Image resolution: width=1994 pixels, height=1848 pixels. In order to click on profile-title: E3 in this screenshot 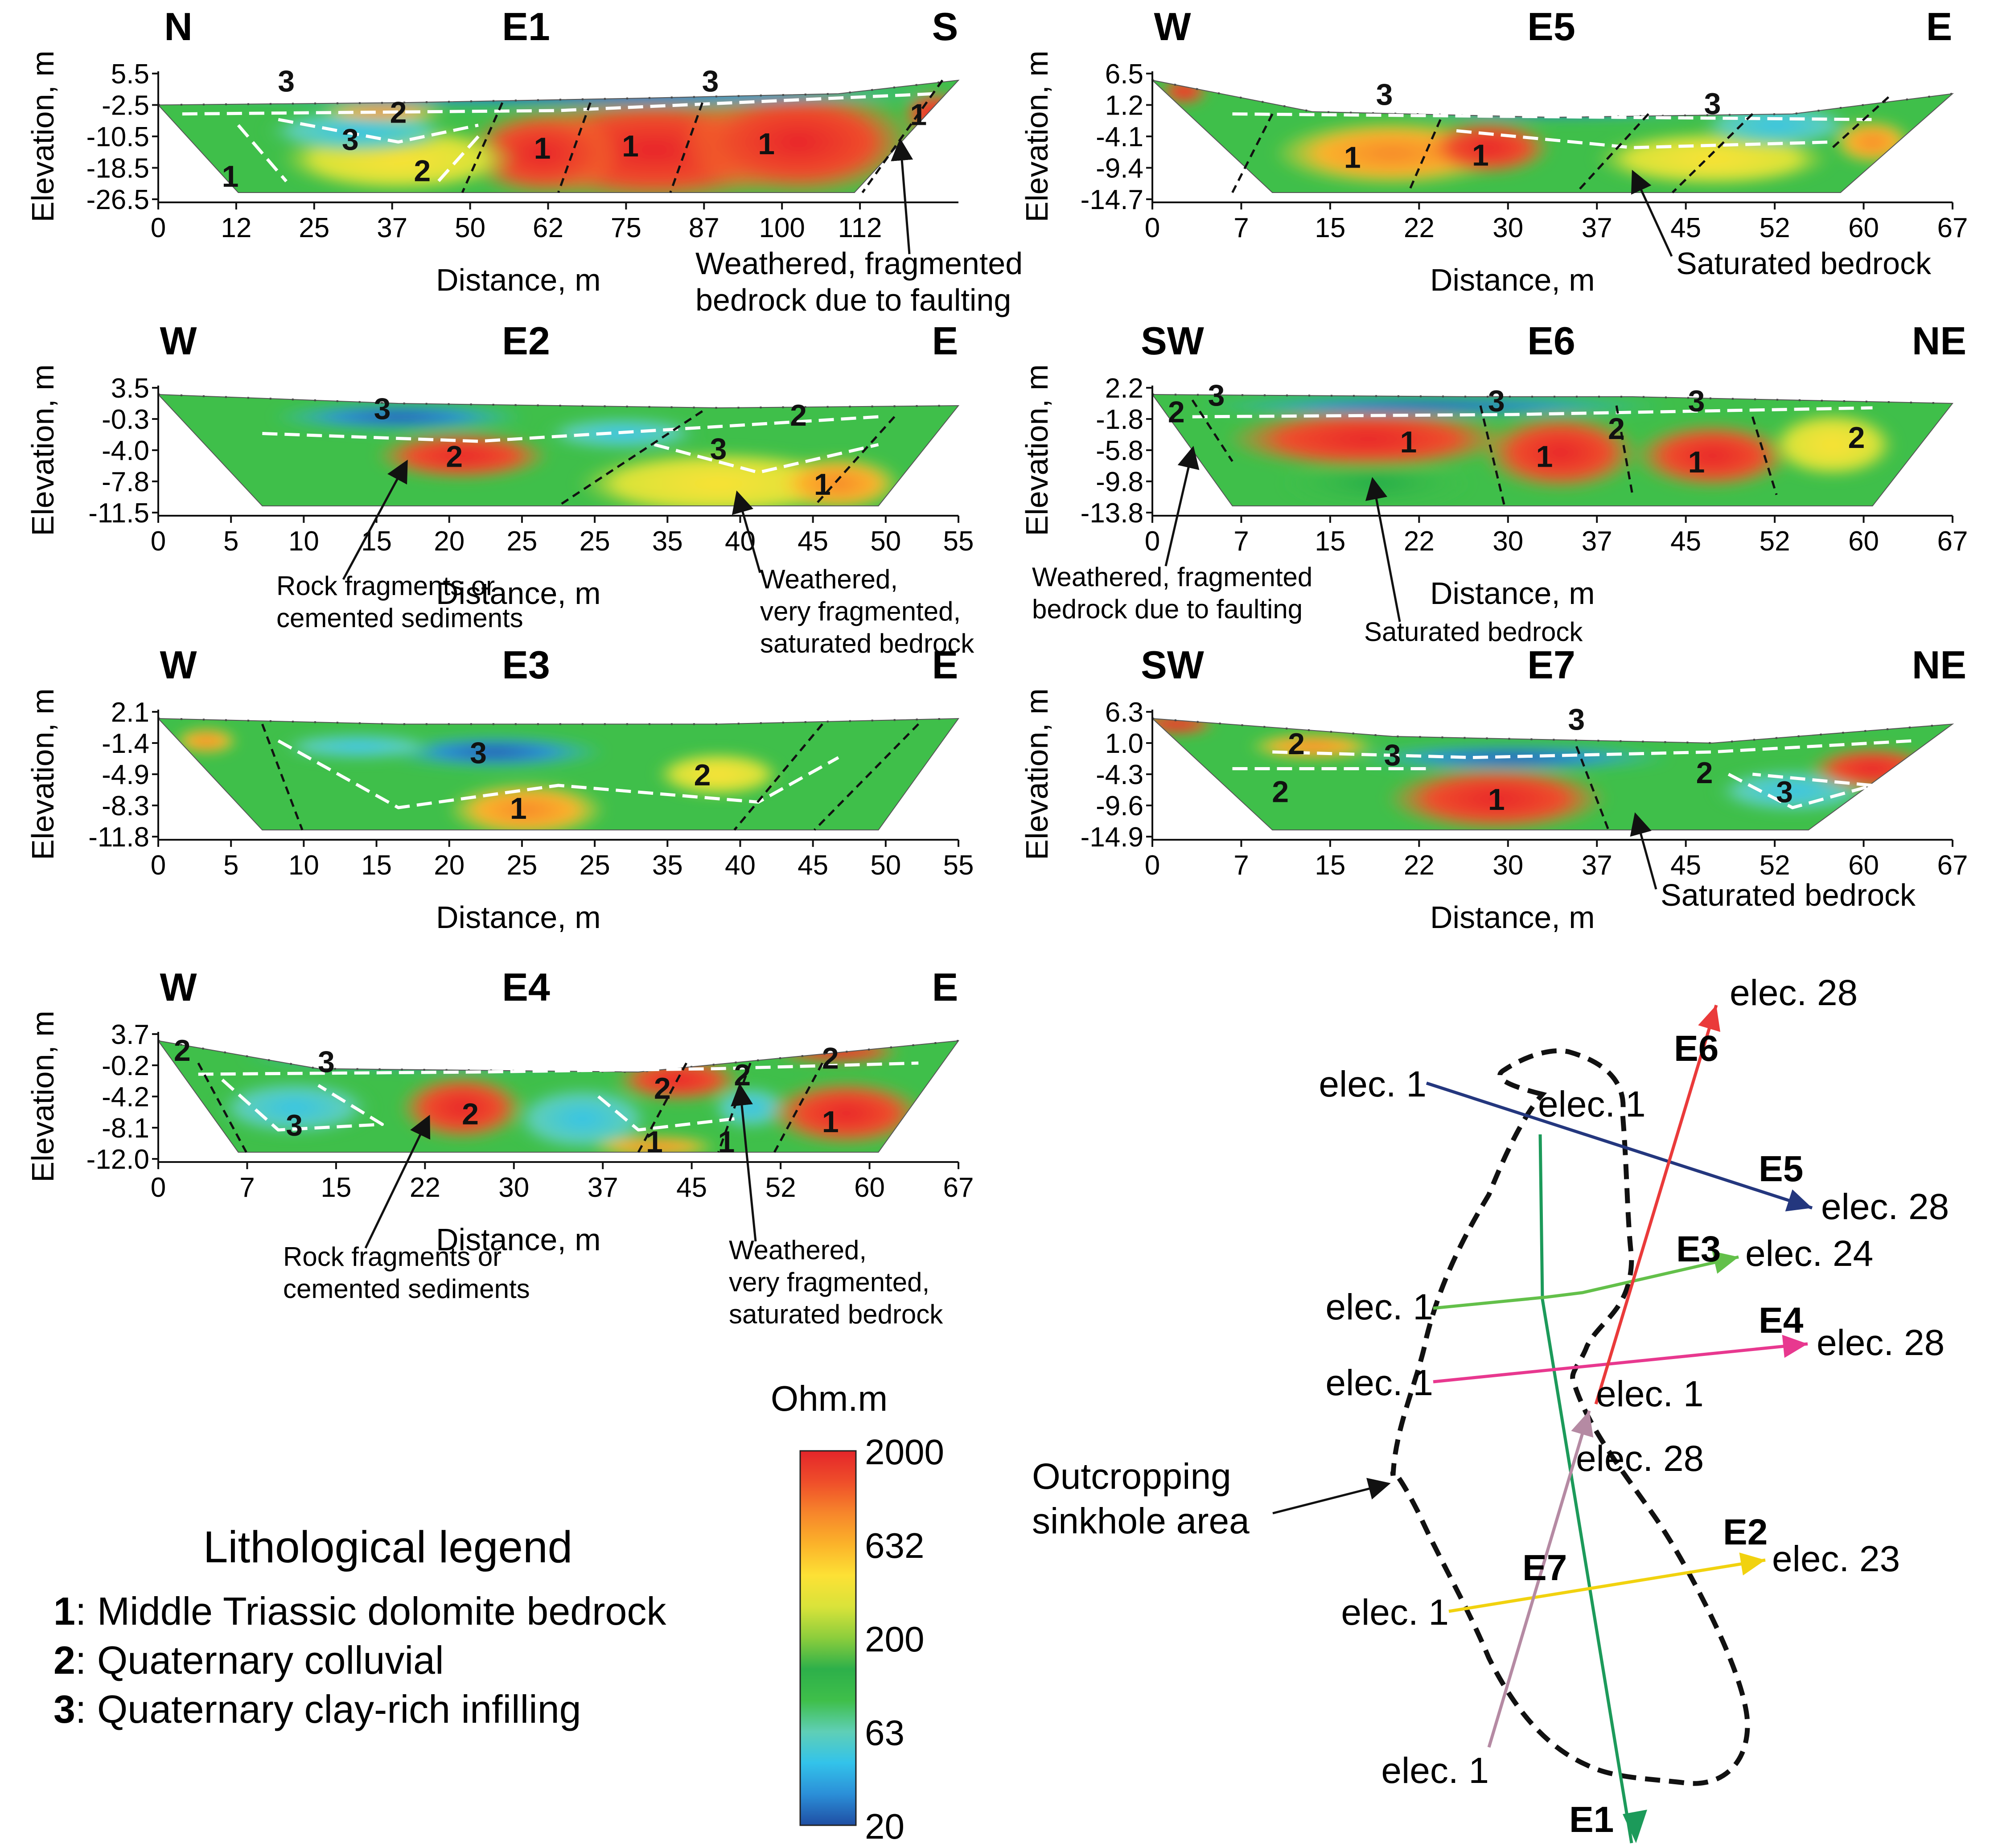, I will do `click(526, 665)`.